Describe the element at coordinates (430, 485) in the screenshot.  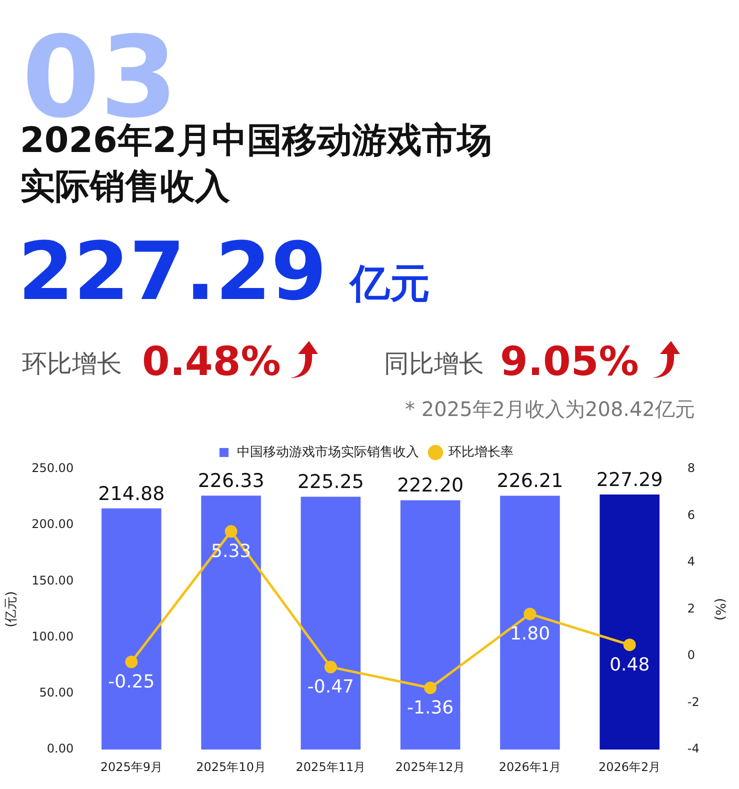
I see `data-label: 222.20` at that location.